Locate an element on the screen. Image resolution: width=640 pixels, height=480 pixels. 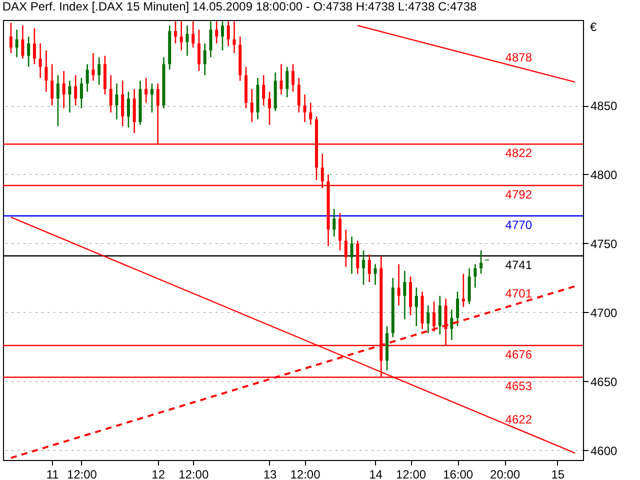
x-tick-label: 15 is located at coordinates (558, 474).